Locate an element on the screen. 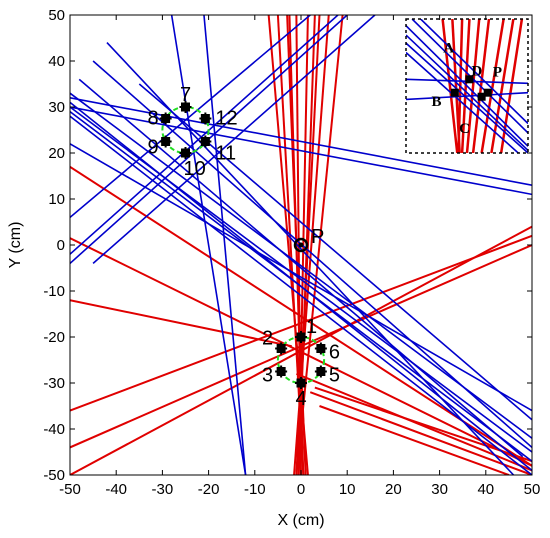  y-axis-label: Y (cm) is located at coordinates (15, 245).